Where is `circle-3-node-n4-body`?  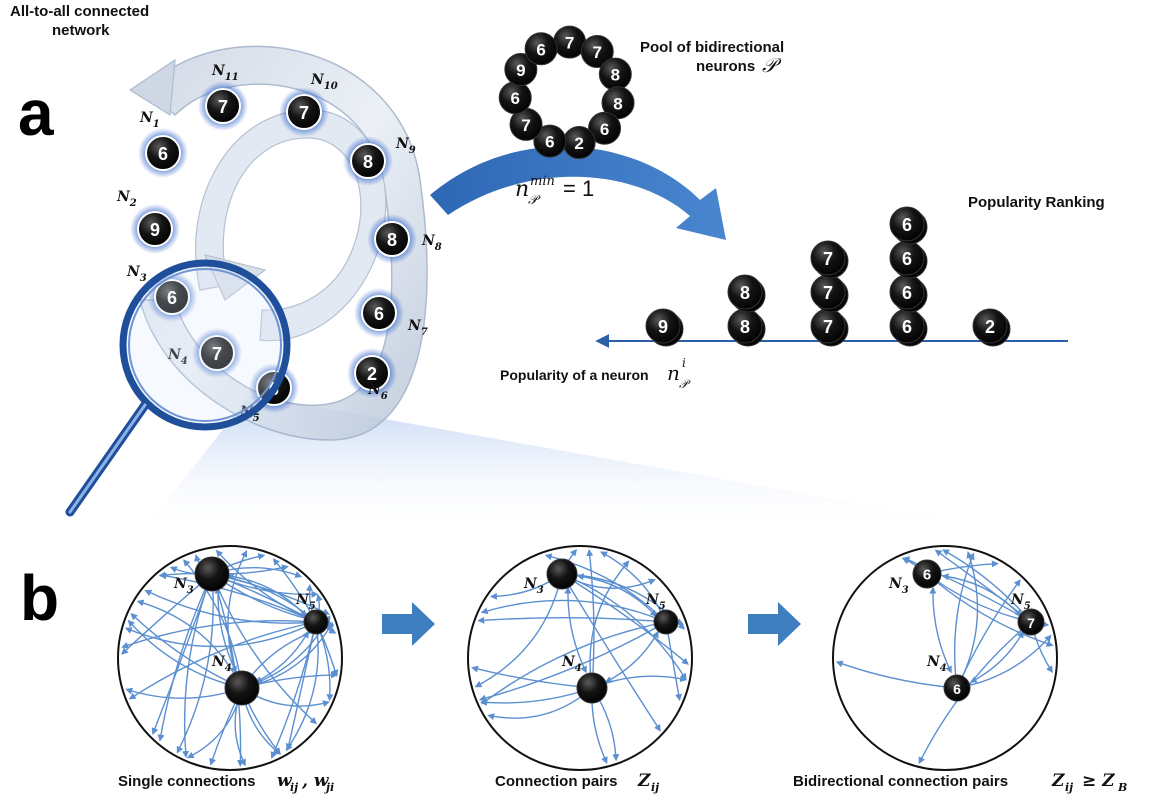 circle-3-node-n4-body is located at coordinates (957, 688).